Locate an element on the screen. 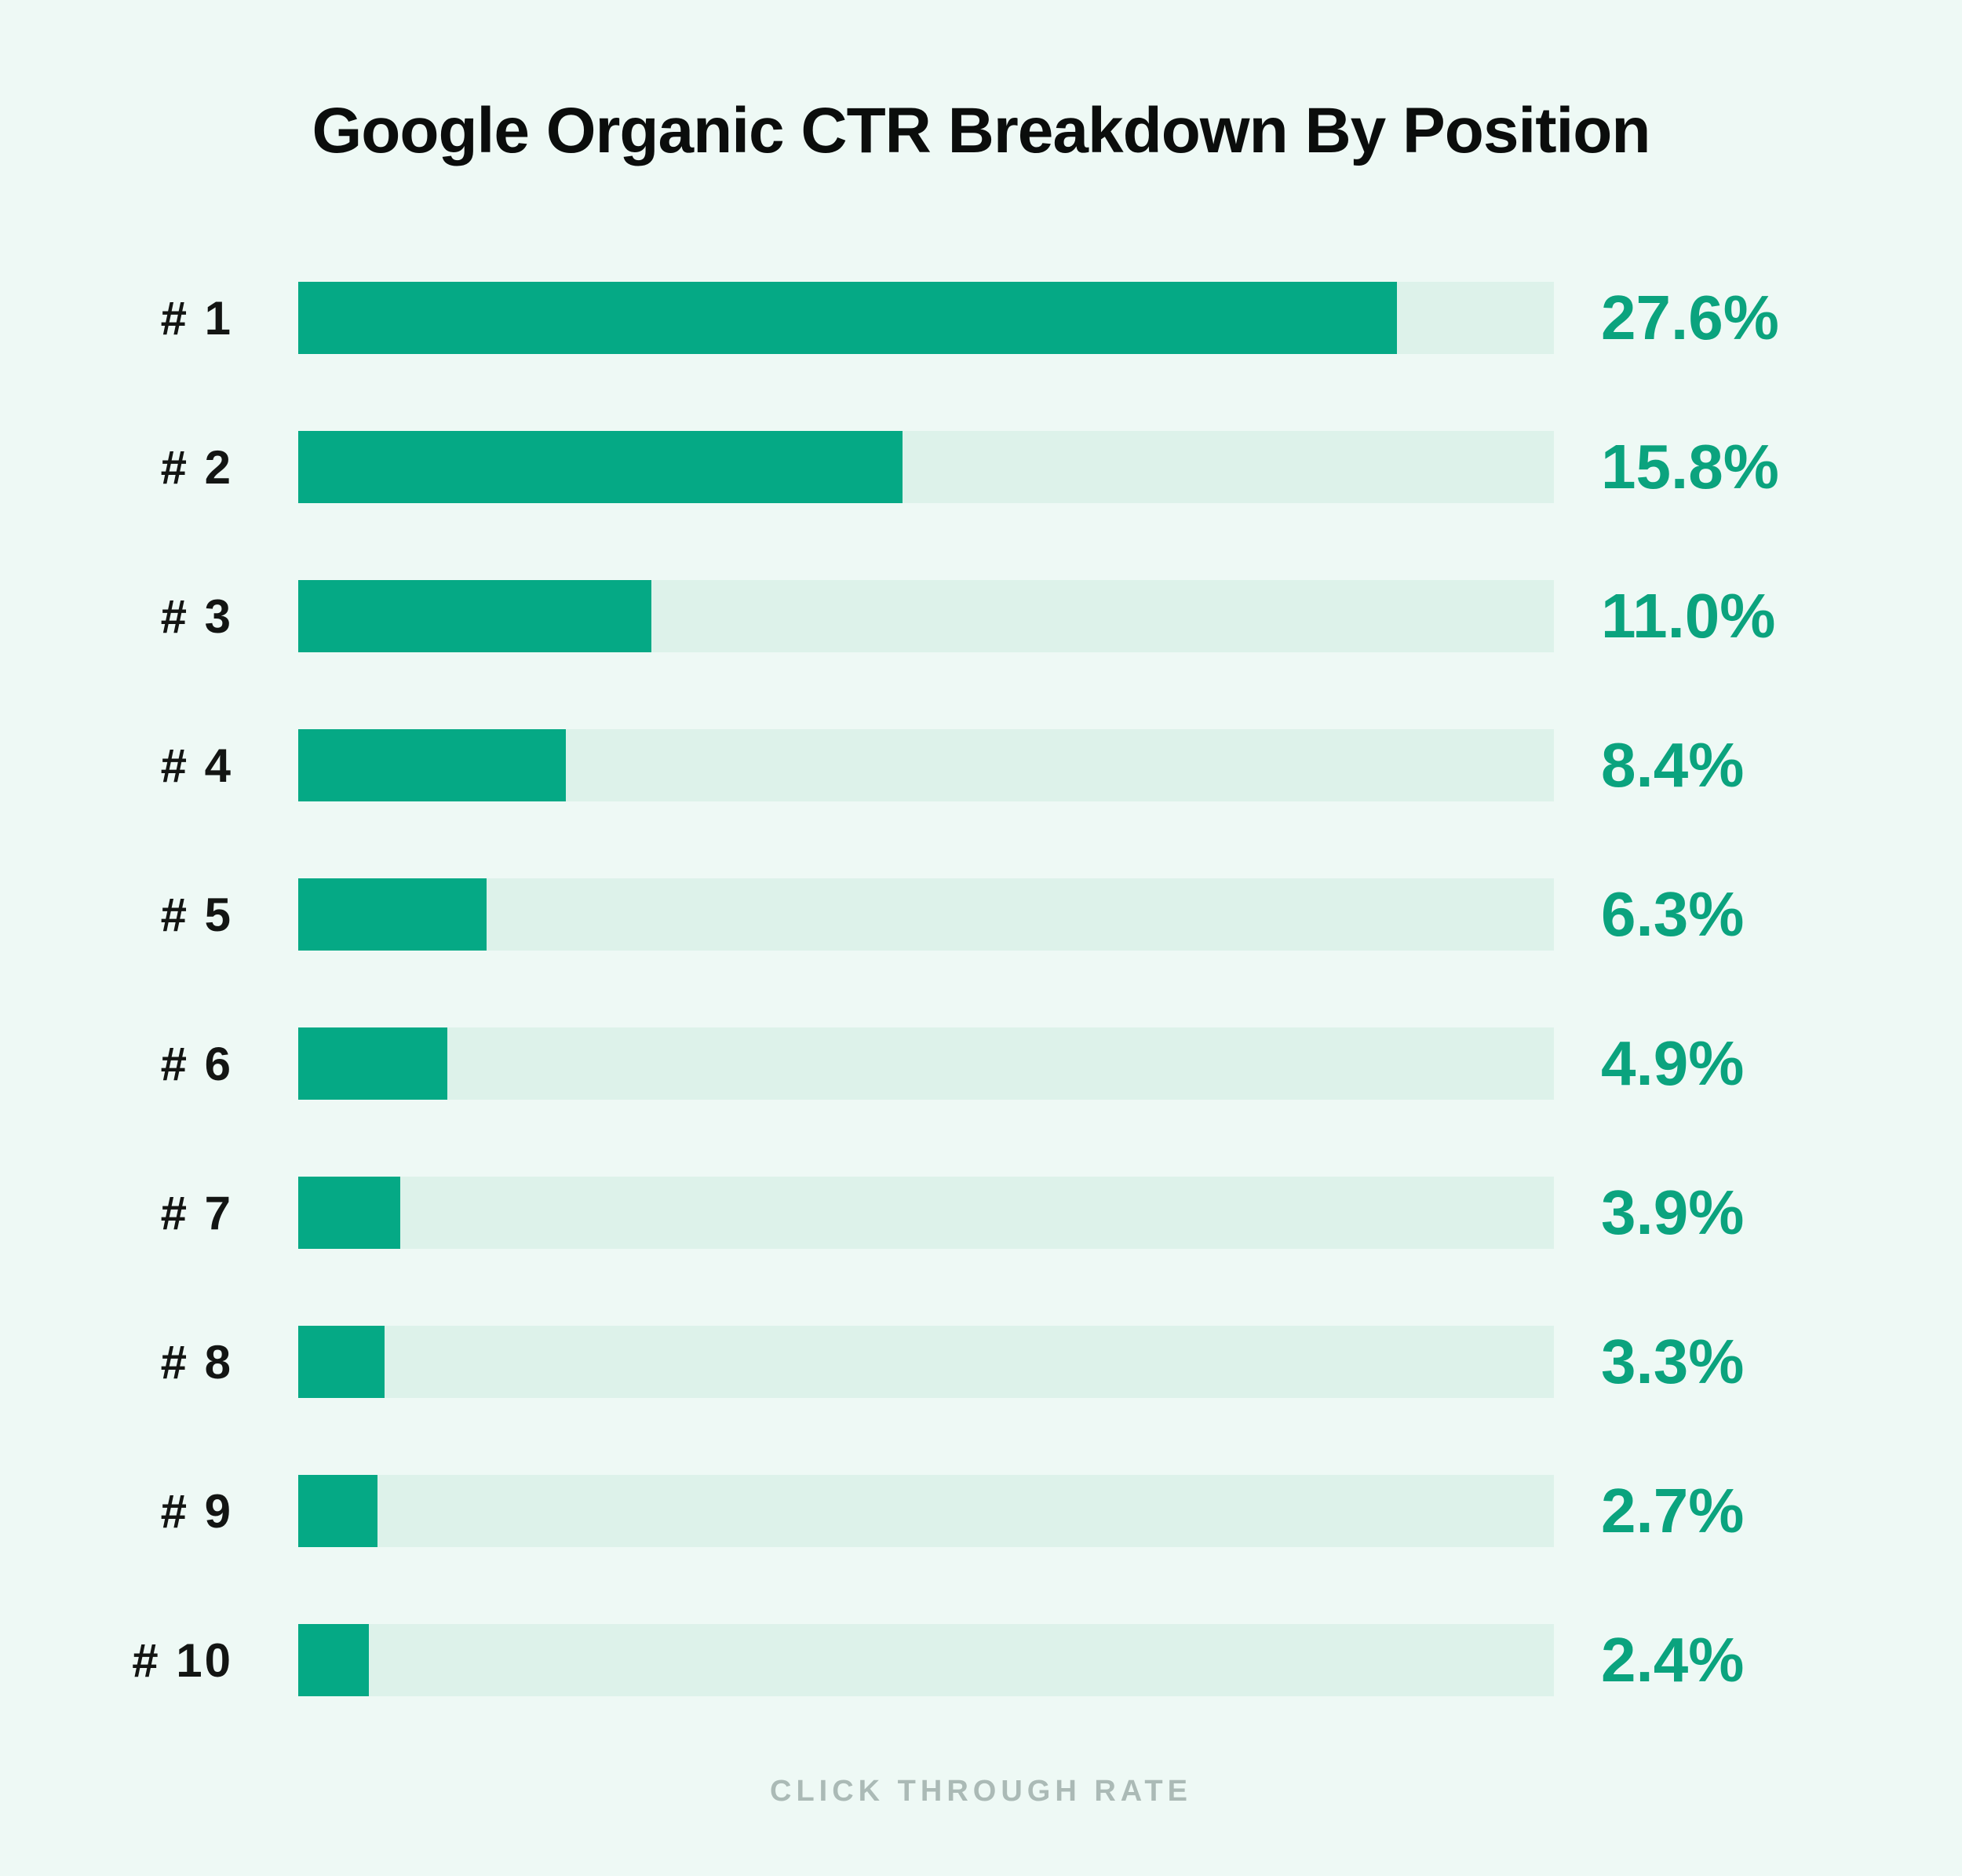 The height and width of the screenshot is (1876, 1962). bar-row: # 7 3.9% is located at coordinates (981, 1213).